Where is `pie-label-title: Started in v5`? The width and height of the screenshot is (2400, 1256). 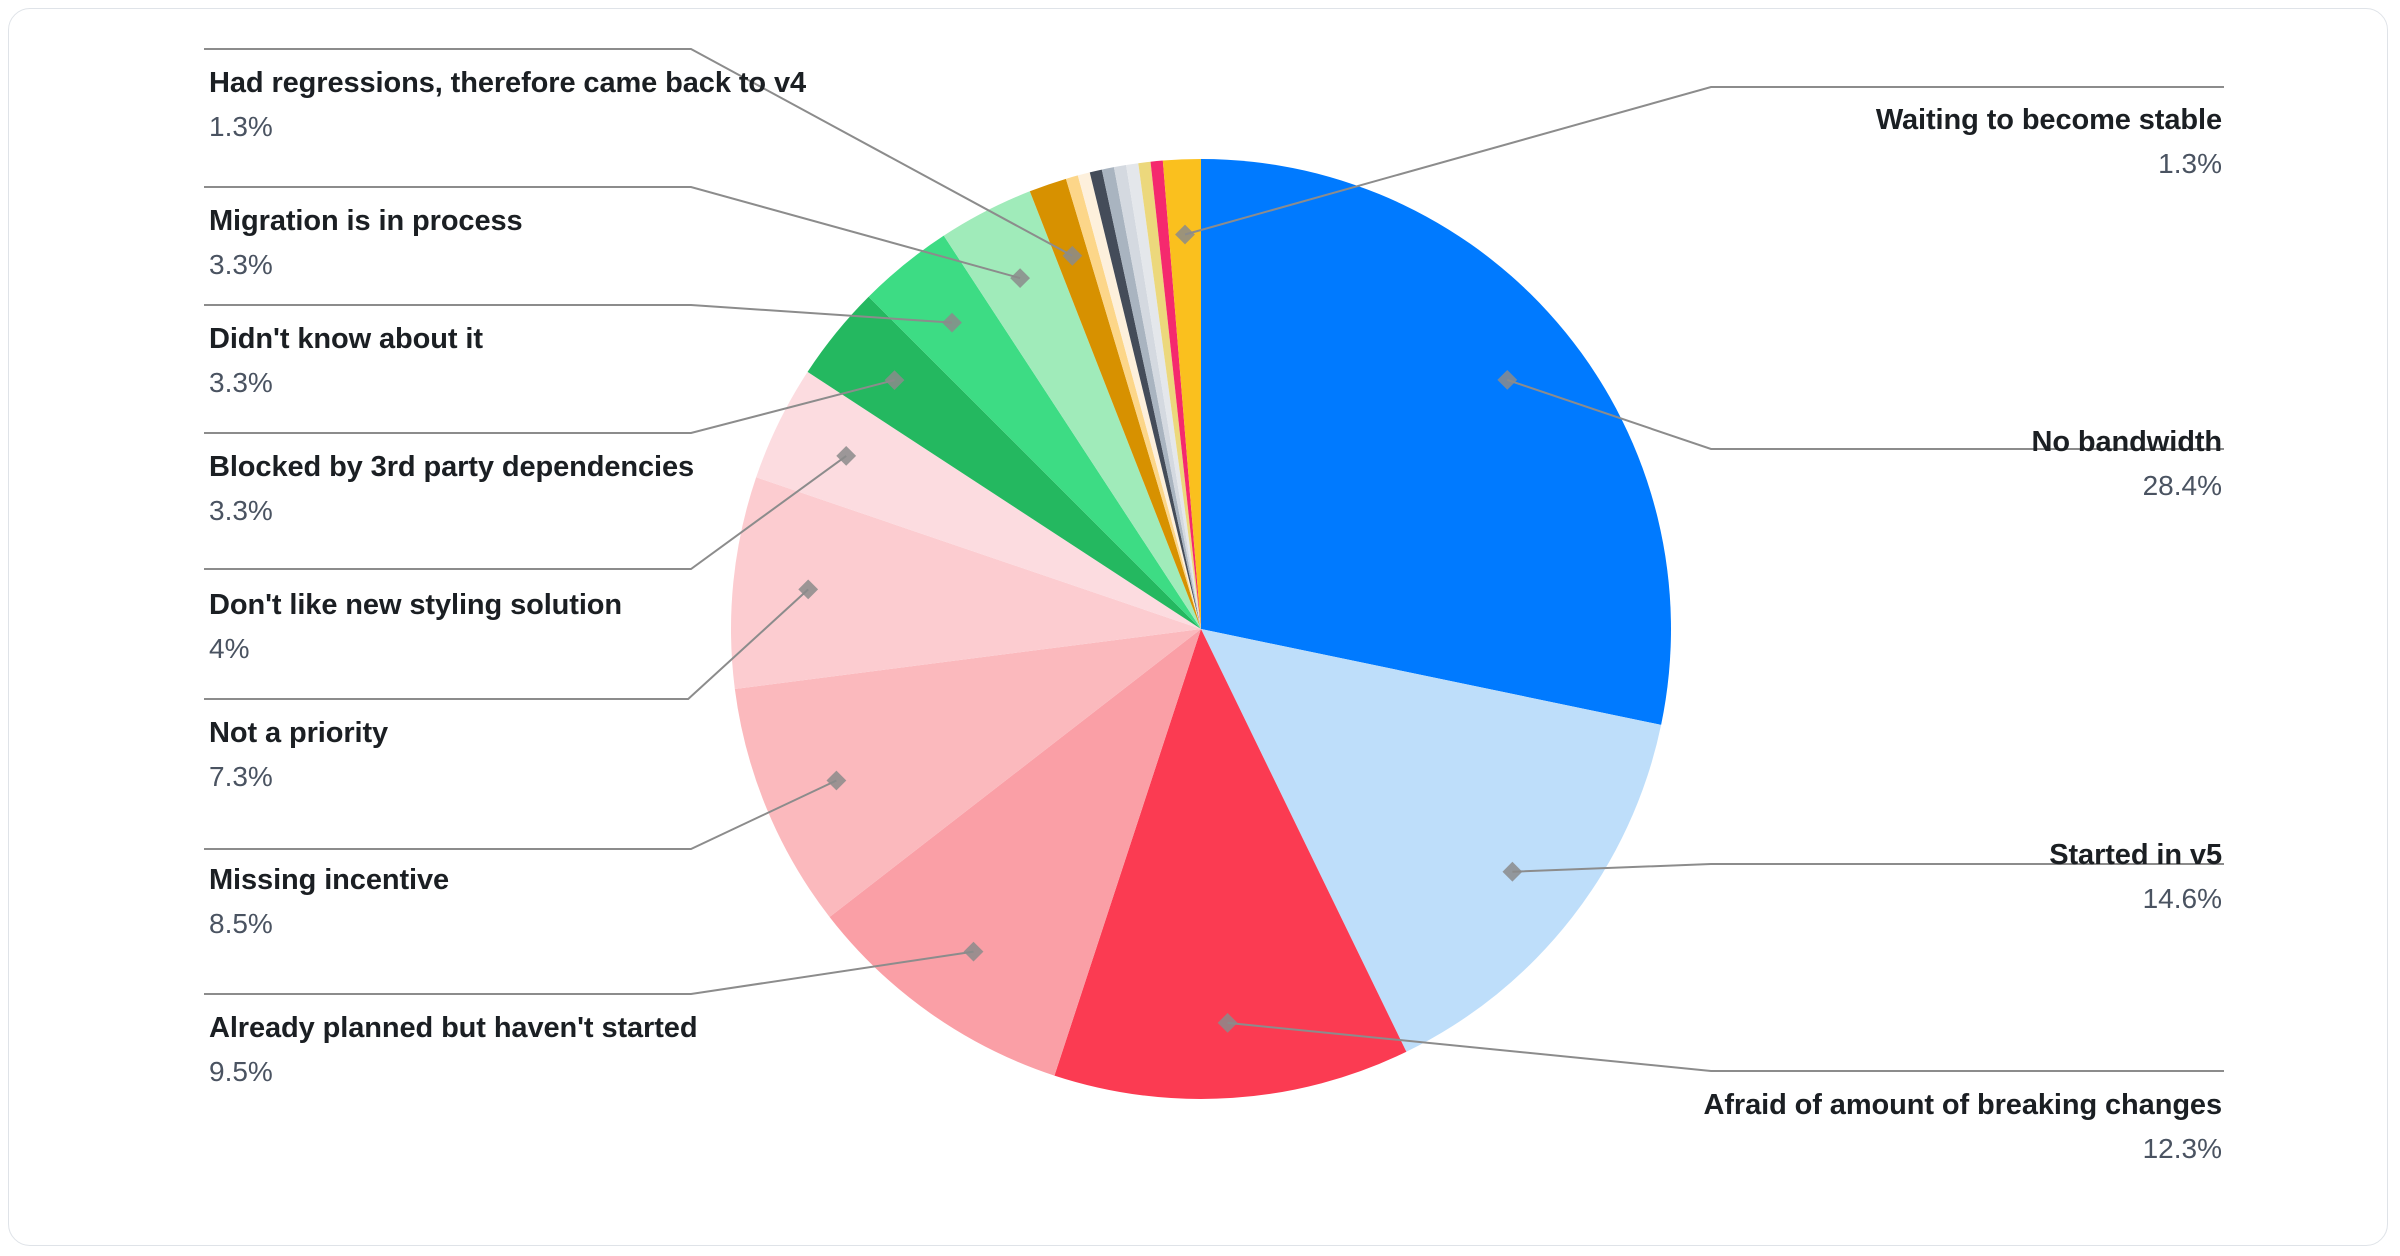
pie-label-title: Started in v5 is located at coordinates (2135, 855).